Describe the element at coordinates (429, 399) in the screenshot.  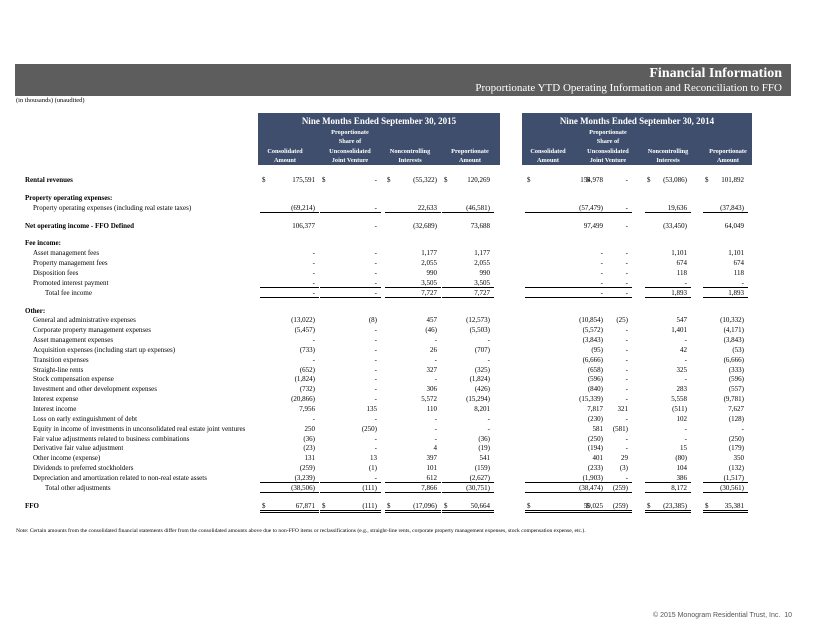
I see `cell: 5,572` at that location.